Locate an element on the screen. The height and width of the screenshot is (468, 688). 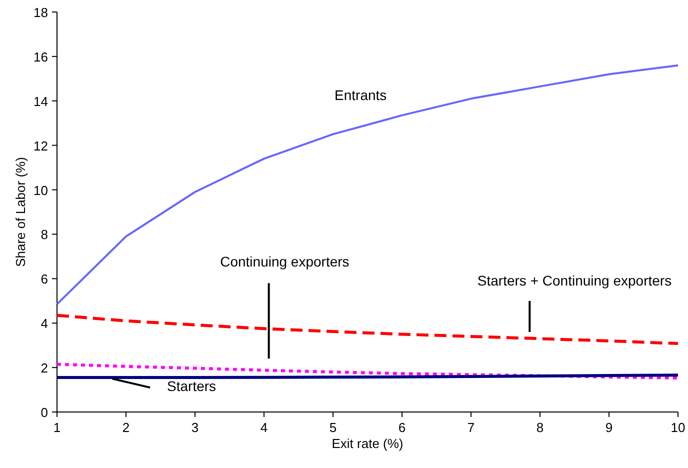
x-axis-title: Exit rate (%) is located at coordinates (368, 443).